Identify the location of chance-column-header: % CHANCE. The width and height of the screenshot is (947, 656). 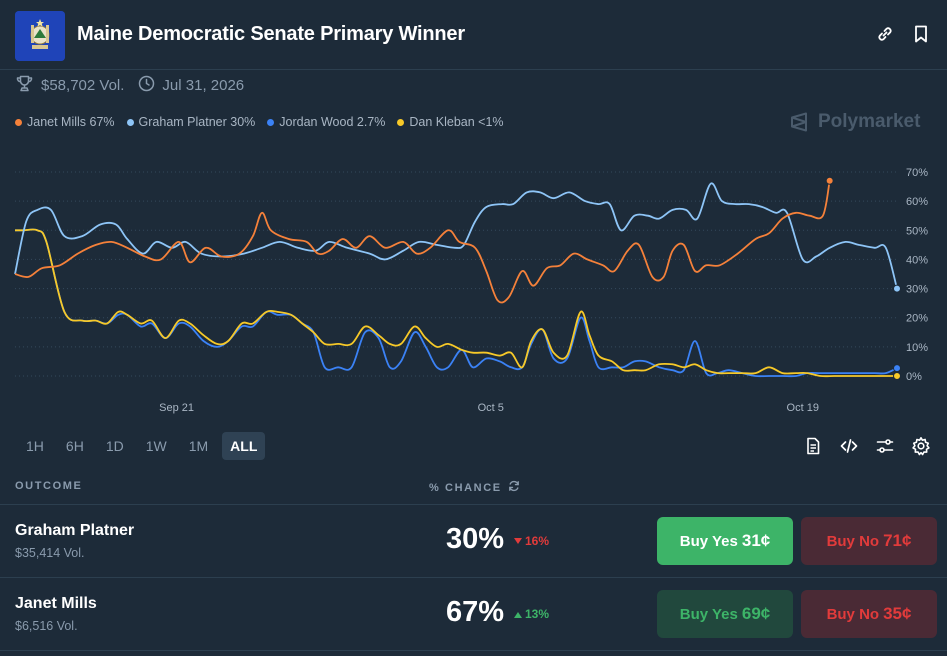
(474, 487).